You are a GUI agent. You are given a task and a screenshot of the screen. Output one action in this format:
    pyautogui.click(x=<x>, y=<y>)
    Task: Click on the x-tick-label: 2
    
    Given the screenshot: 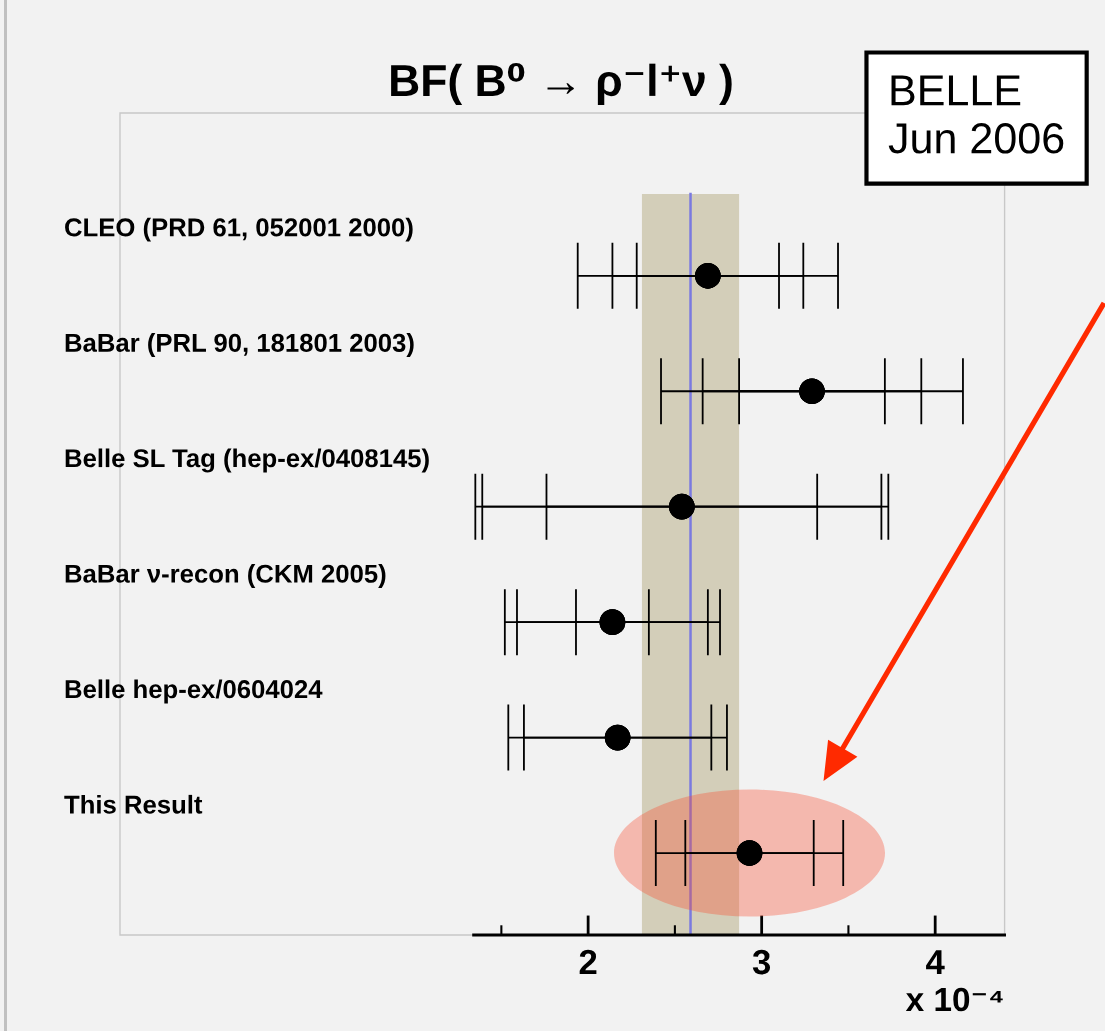 What is the action you would take?
    pyautogui.click(x=588, y=962)
    